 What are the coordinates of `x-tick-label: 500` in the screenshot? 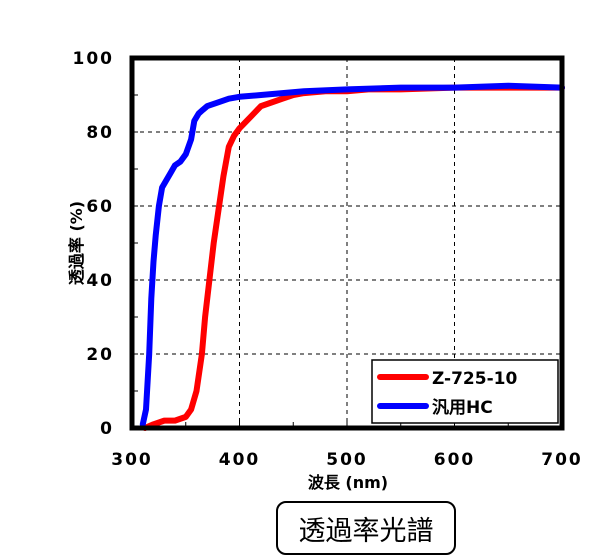 It's located at (347, 460).